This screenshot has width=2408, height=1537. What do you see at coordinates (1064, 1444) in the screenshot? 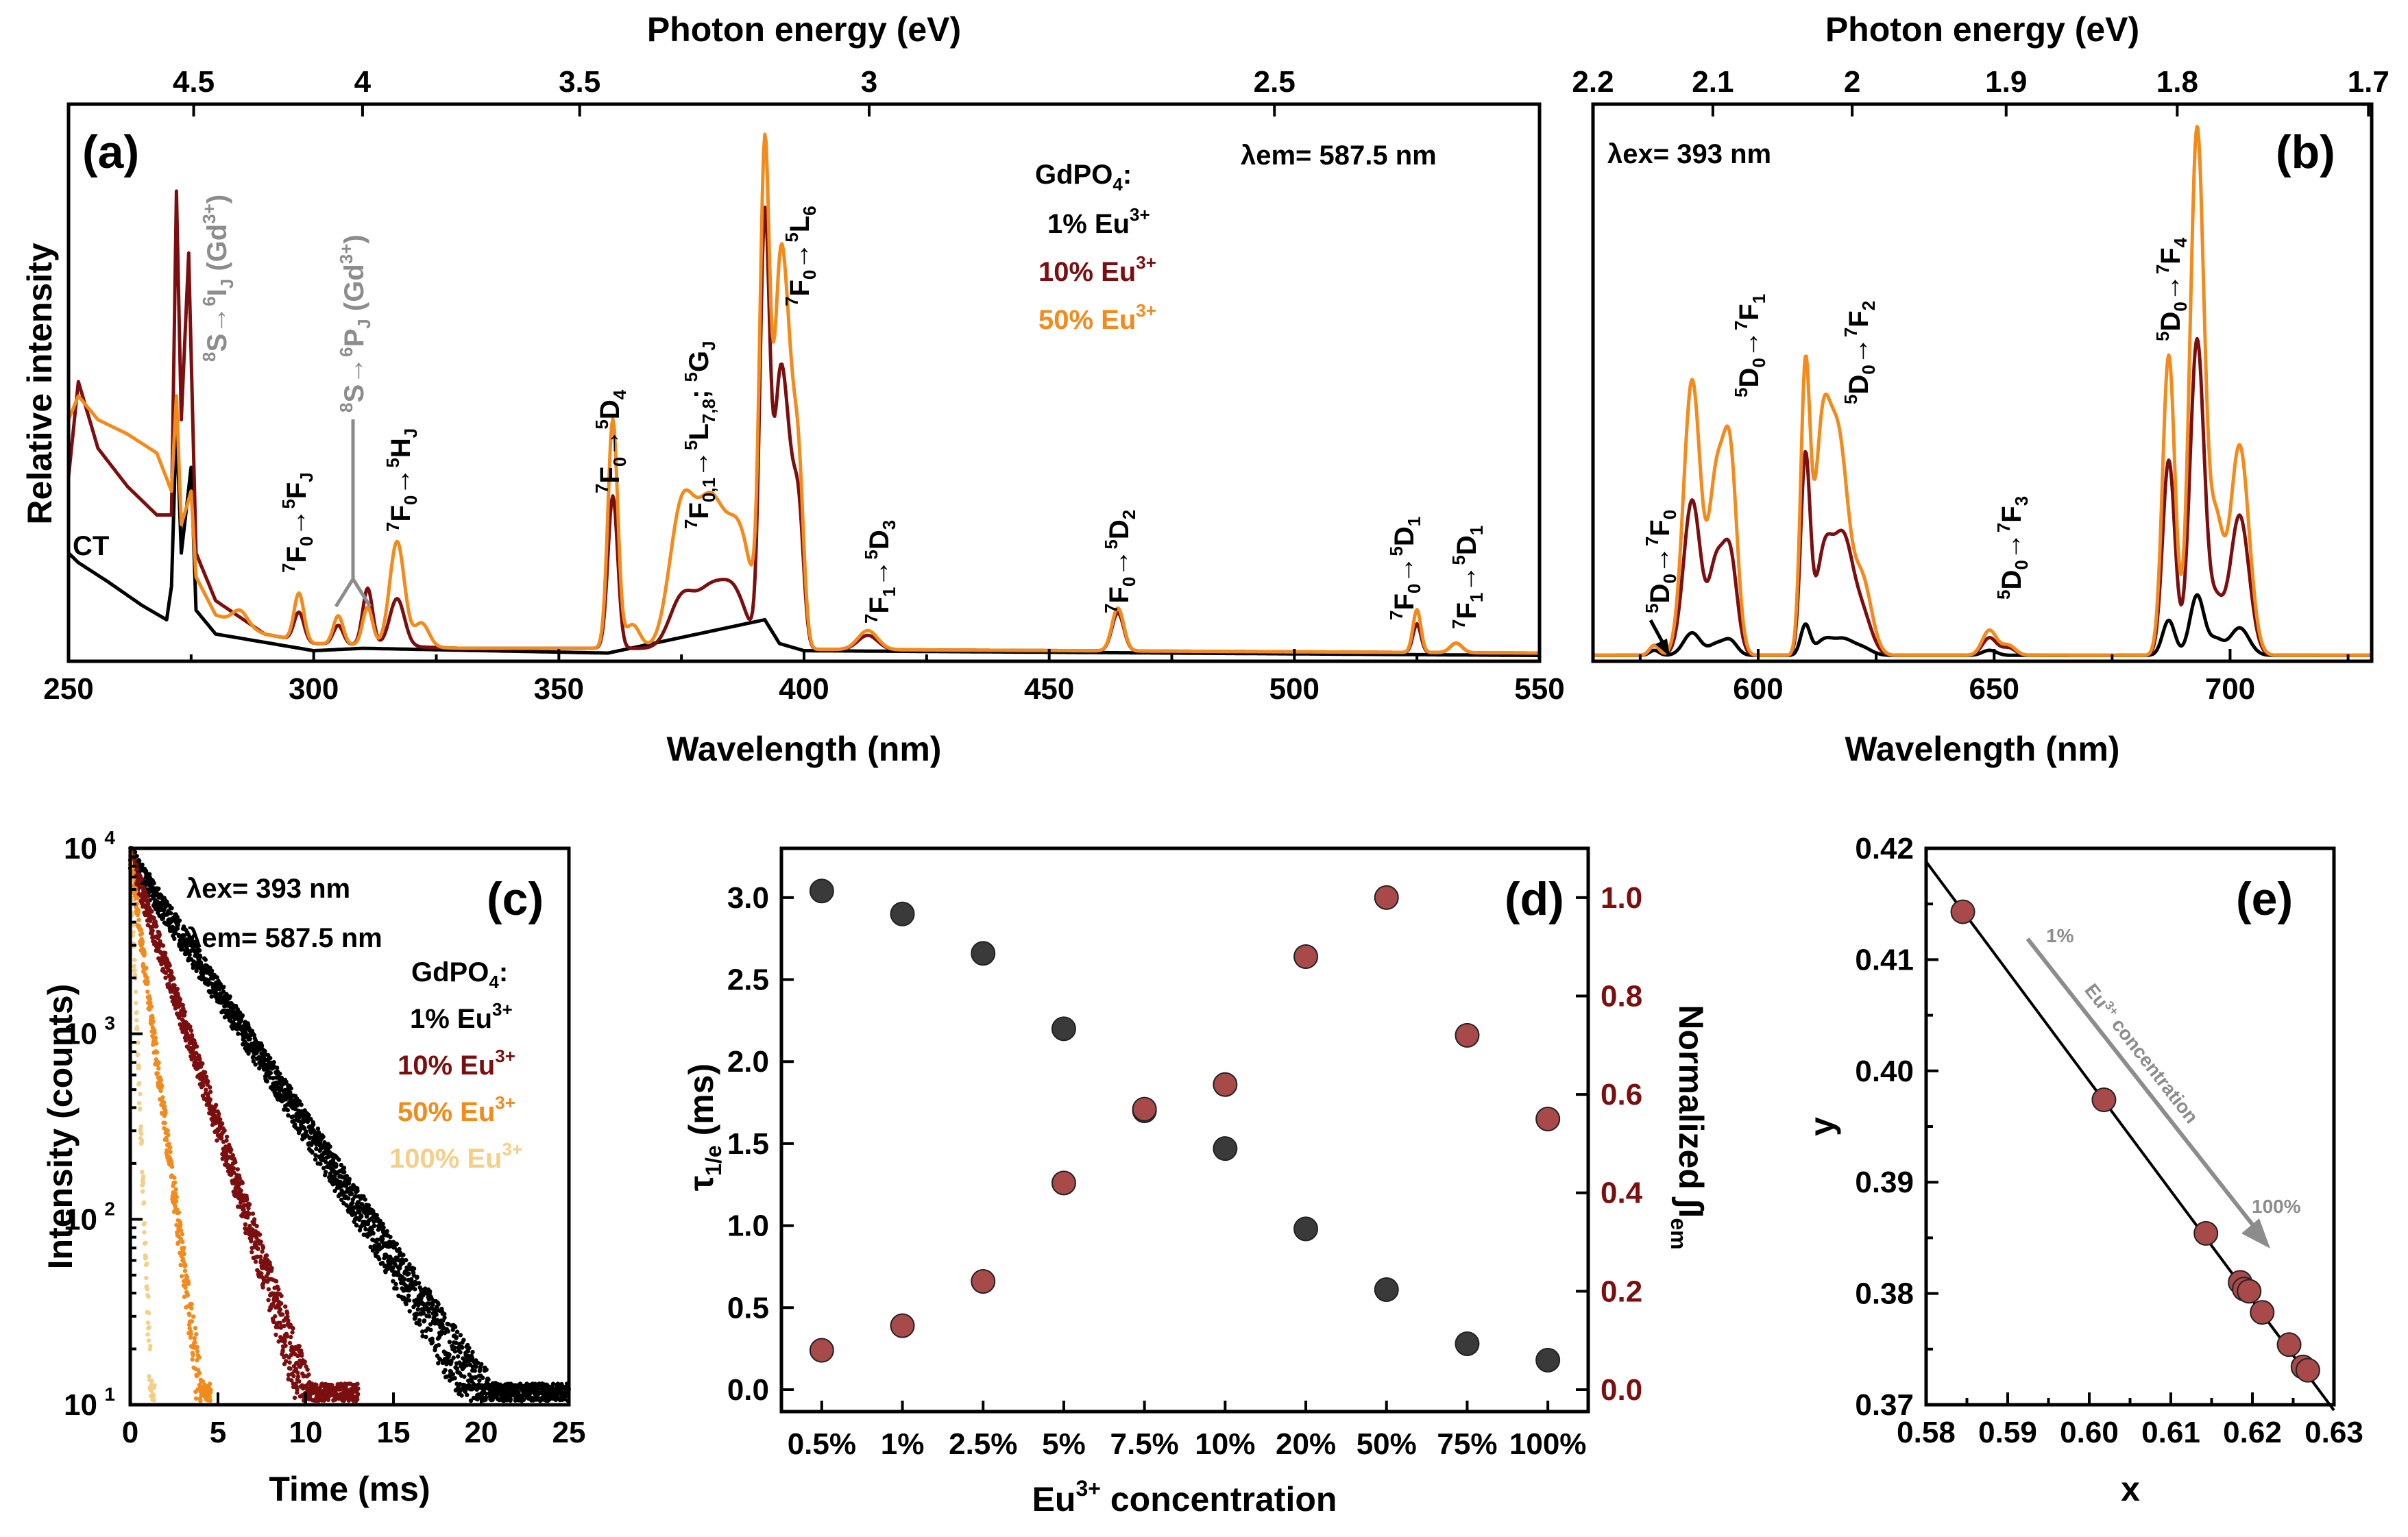
I see `panel-d-xtick-label: 5%` at bounding box center [1064, 1444].